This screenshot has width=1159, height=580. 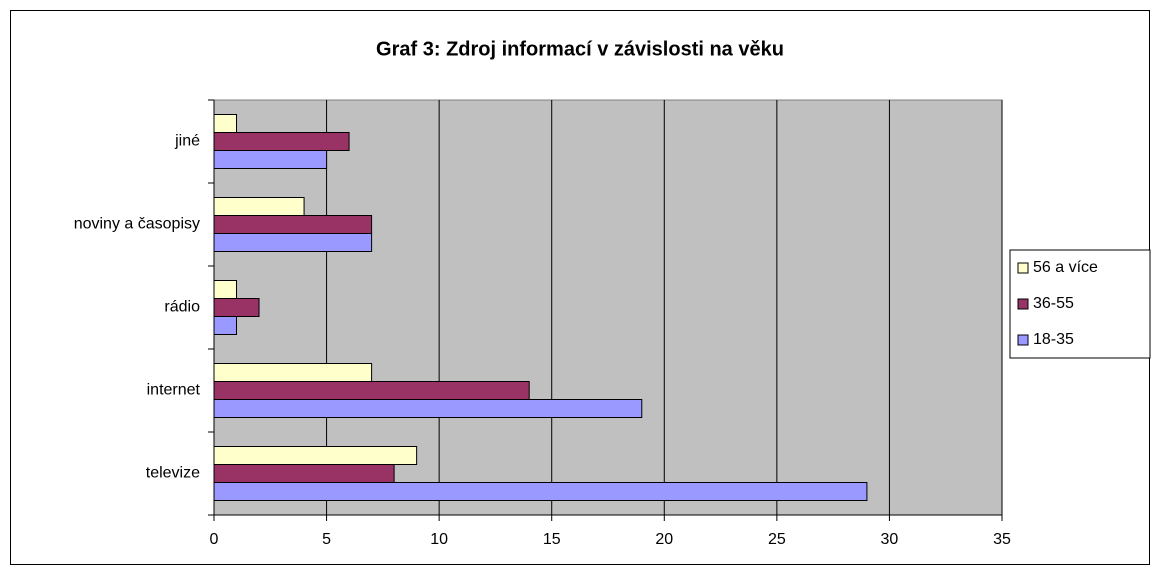 I want to click on y-tick-label: rádio, so click(x=182, y=307).